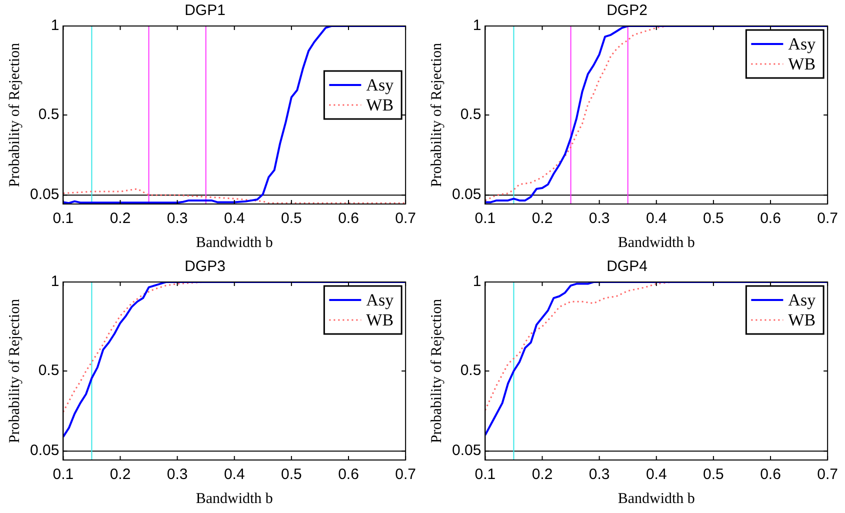  I want to click on chart-title: DGP4, so click(627, 267).